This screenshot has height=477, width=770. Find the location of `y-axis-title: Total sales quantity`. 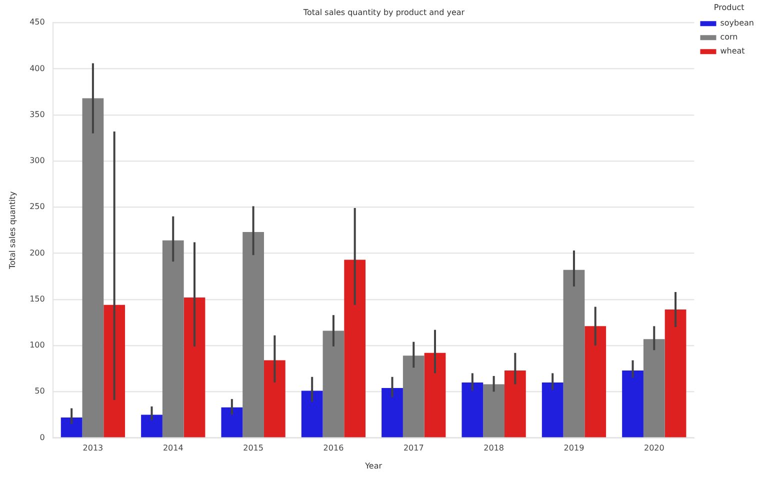

y-axis-title: Total sales quantity is located at coordinates (12, 230).